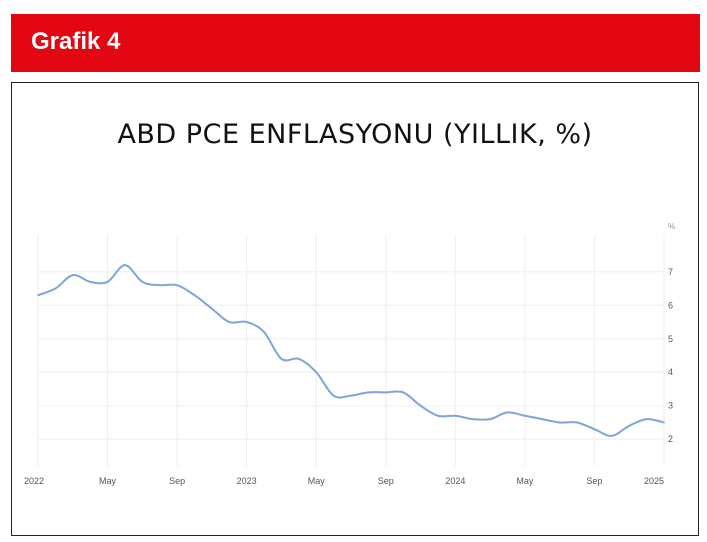 The height and width of the screenshot is (542, 707). What do you see at coordinates (670, 439) in the screenshot?
I see `y-tick-label: 2` at bounding box center [670, 439].